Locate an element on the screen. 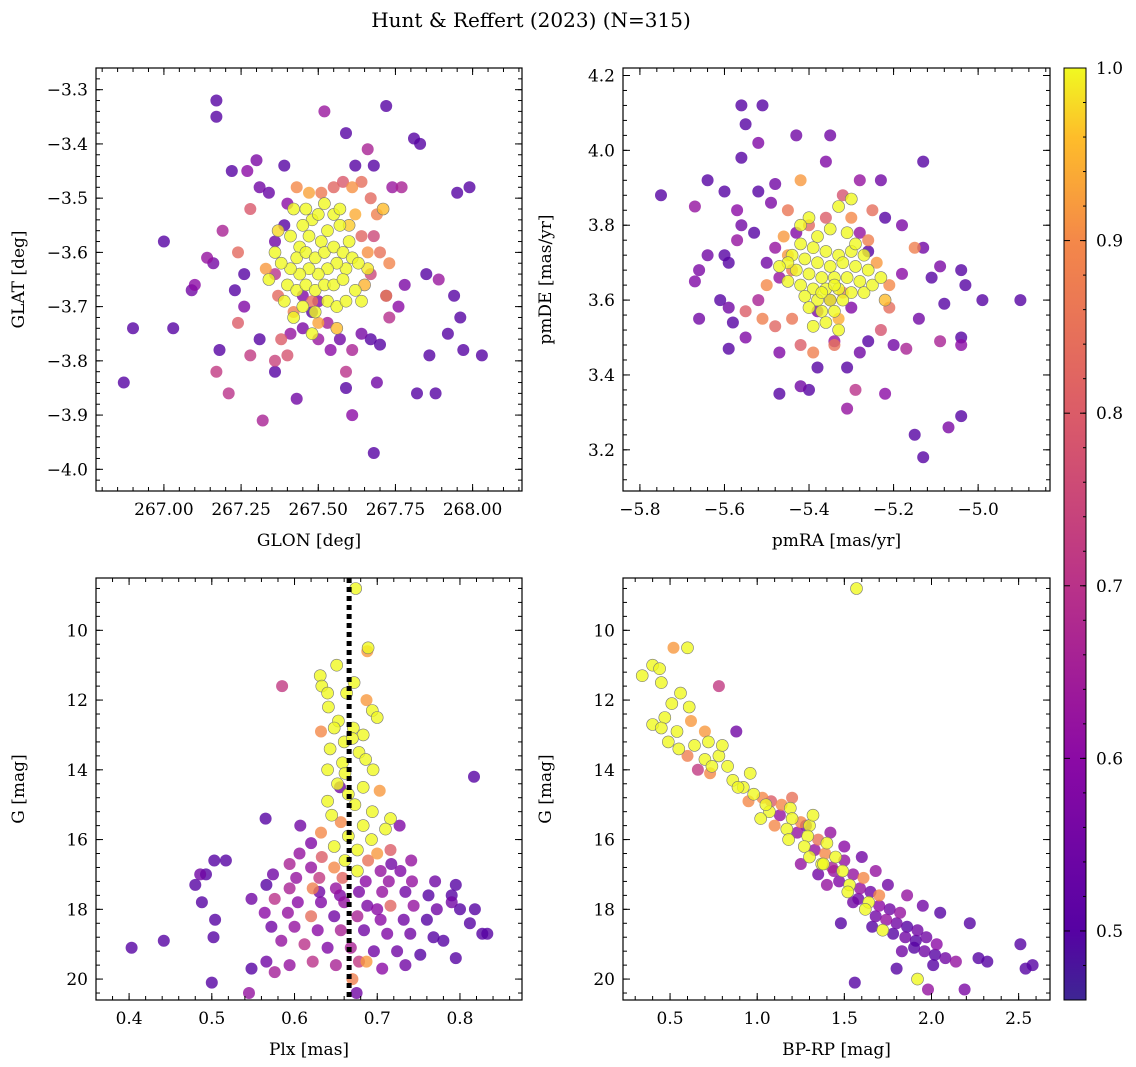 The height and width of the screenshot is (1067, 1136). figure-title: Hunt & Reffert (2023) (N=315) is located at coordinates (531, 20).